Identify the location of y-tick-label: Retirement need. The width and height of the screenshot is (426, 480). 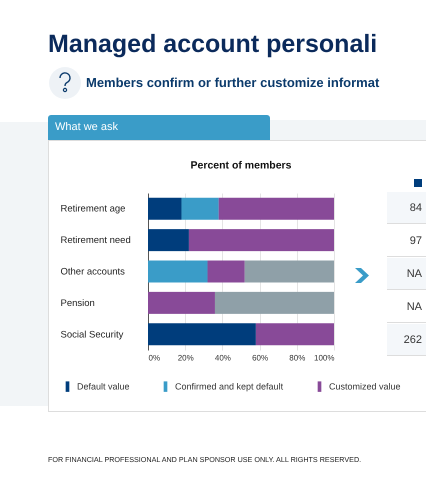
(95, 240).